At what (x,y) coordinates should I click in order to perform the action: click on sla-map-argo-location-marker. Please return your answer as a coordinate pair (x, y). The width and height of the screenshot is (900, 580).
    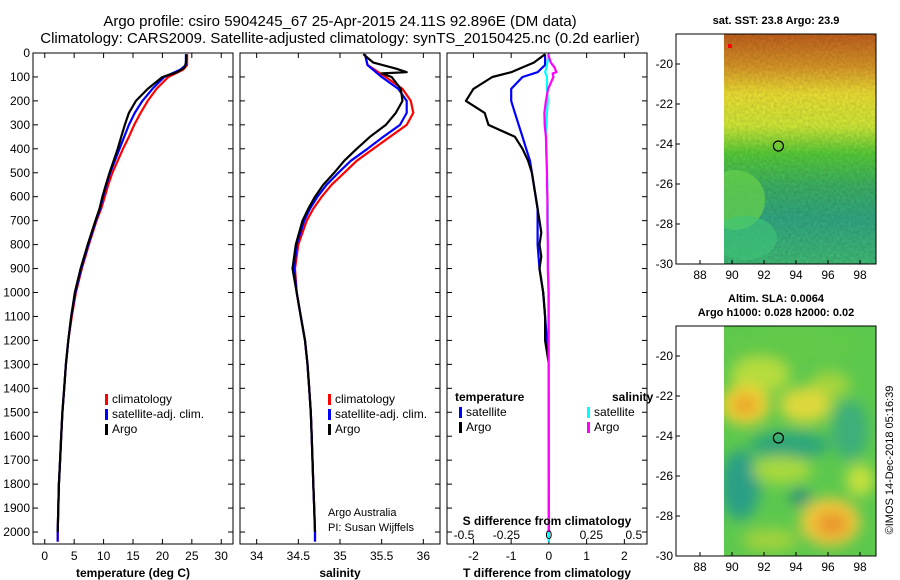
    Looking at the image, I should click on (778, 438).